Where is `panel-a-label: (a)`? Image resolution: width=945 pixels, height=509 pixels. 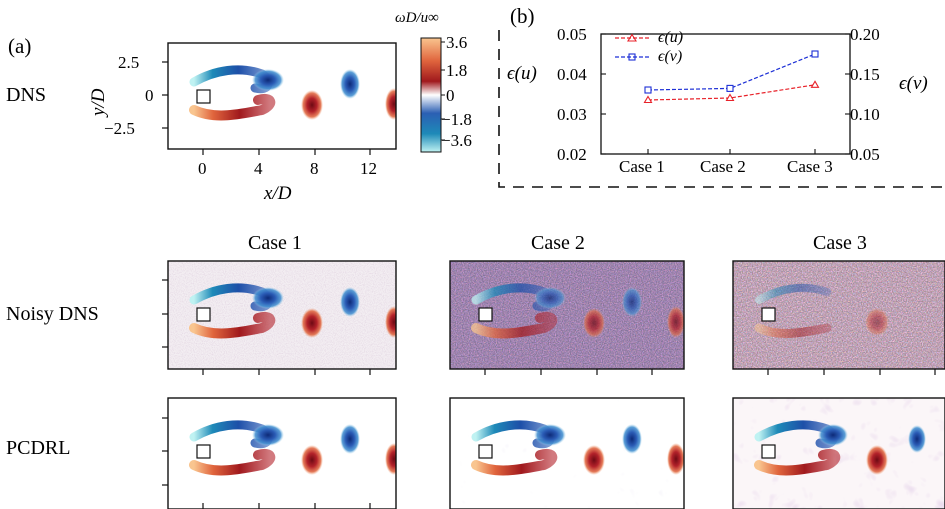
panel-a-label: (a) is located at coordinates (20, 46).